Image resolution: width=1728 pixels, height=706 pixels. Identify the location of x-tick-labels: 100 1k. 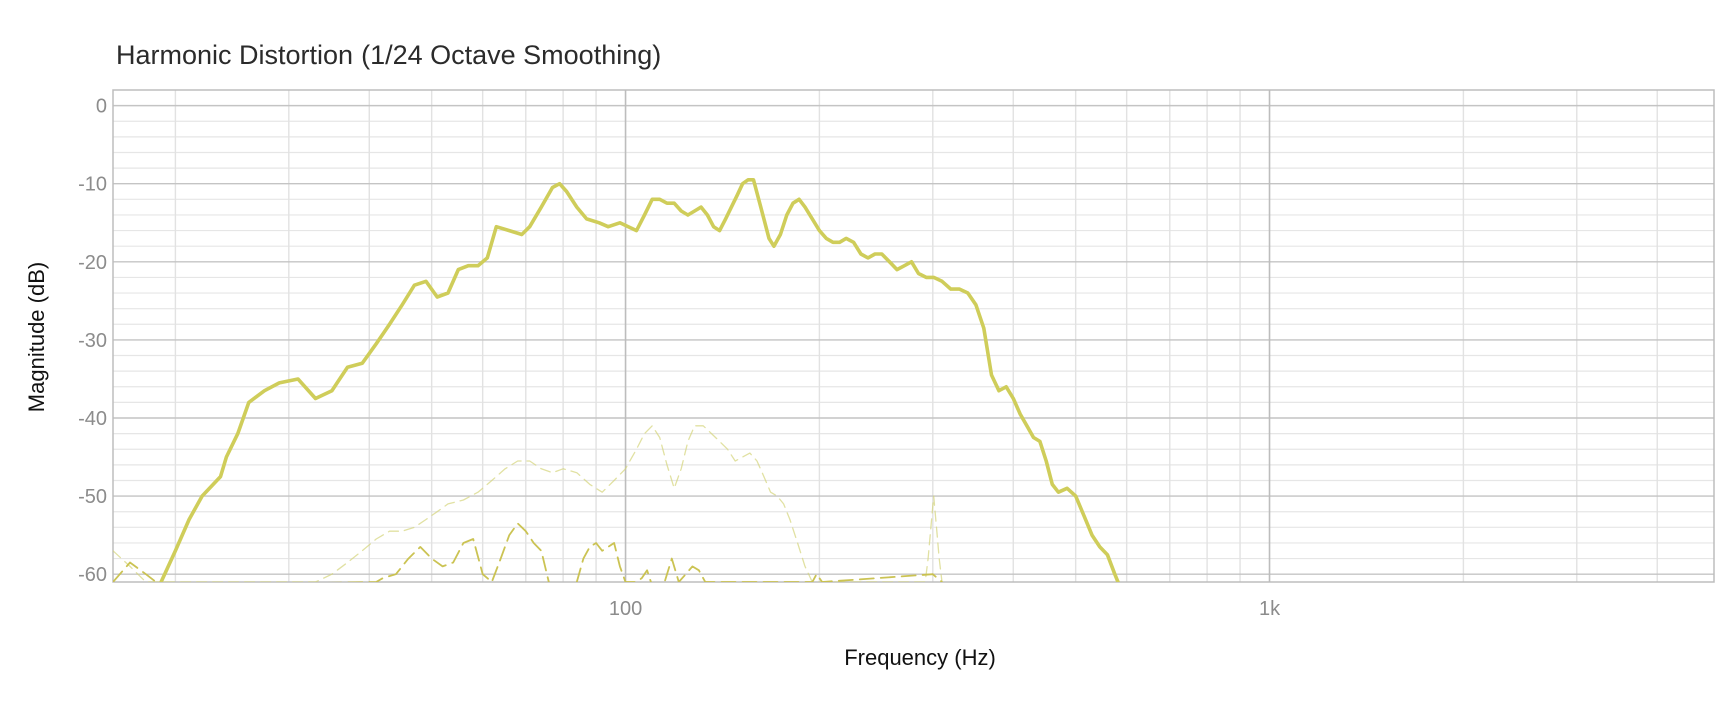
(945, 609).